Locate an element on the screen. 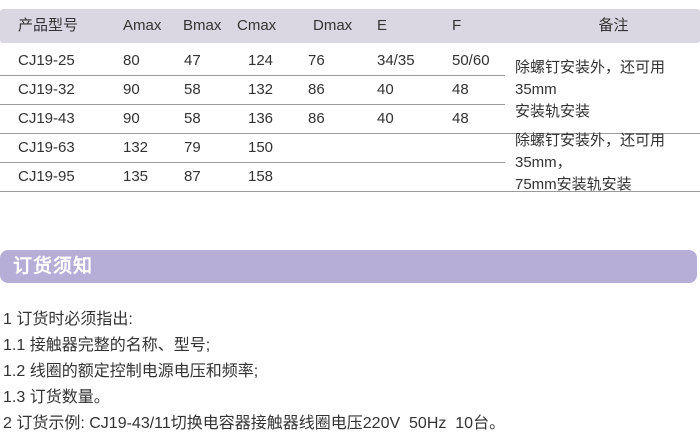 This screenshot has width=700, height=442. cell-model: CJ19-25 is located at coordinates (61, 61).